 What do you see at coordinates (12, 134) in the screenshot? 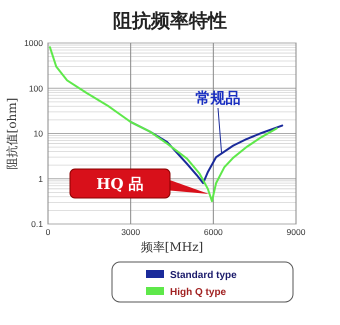
I see `y-axis-title: 阻抗值[ohm]` at bounding box center [12, 134].